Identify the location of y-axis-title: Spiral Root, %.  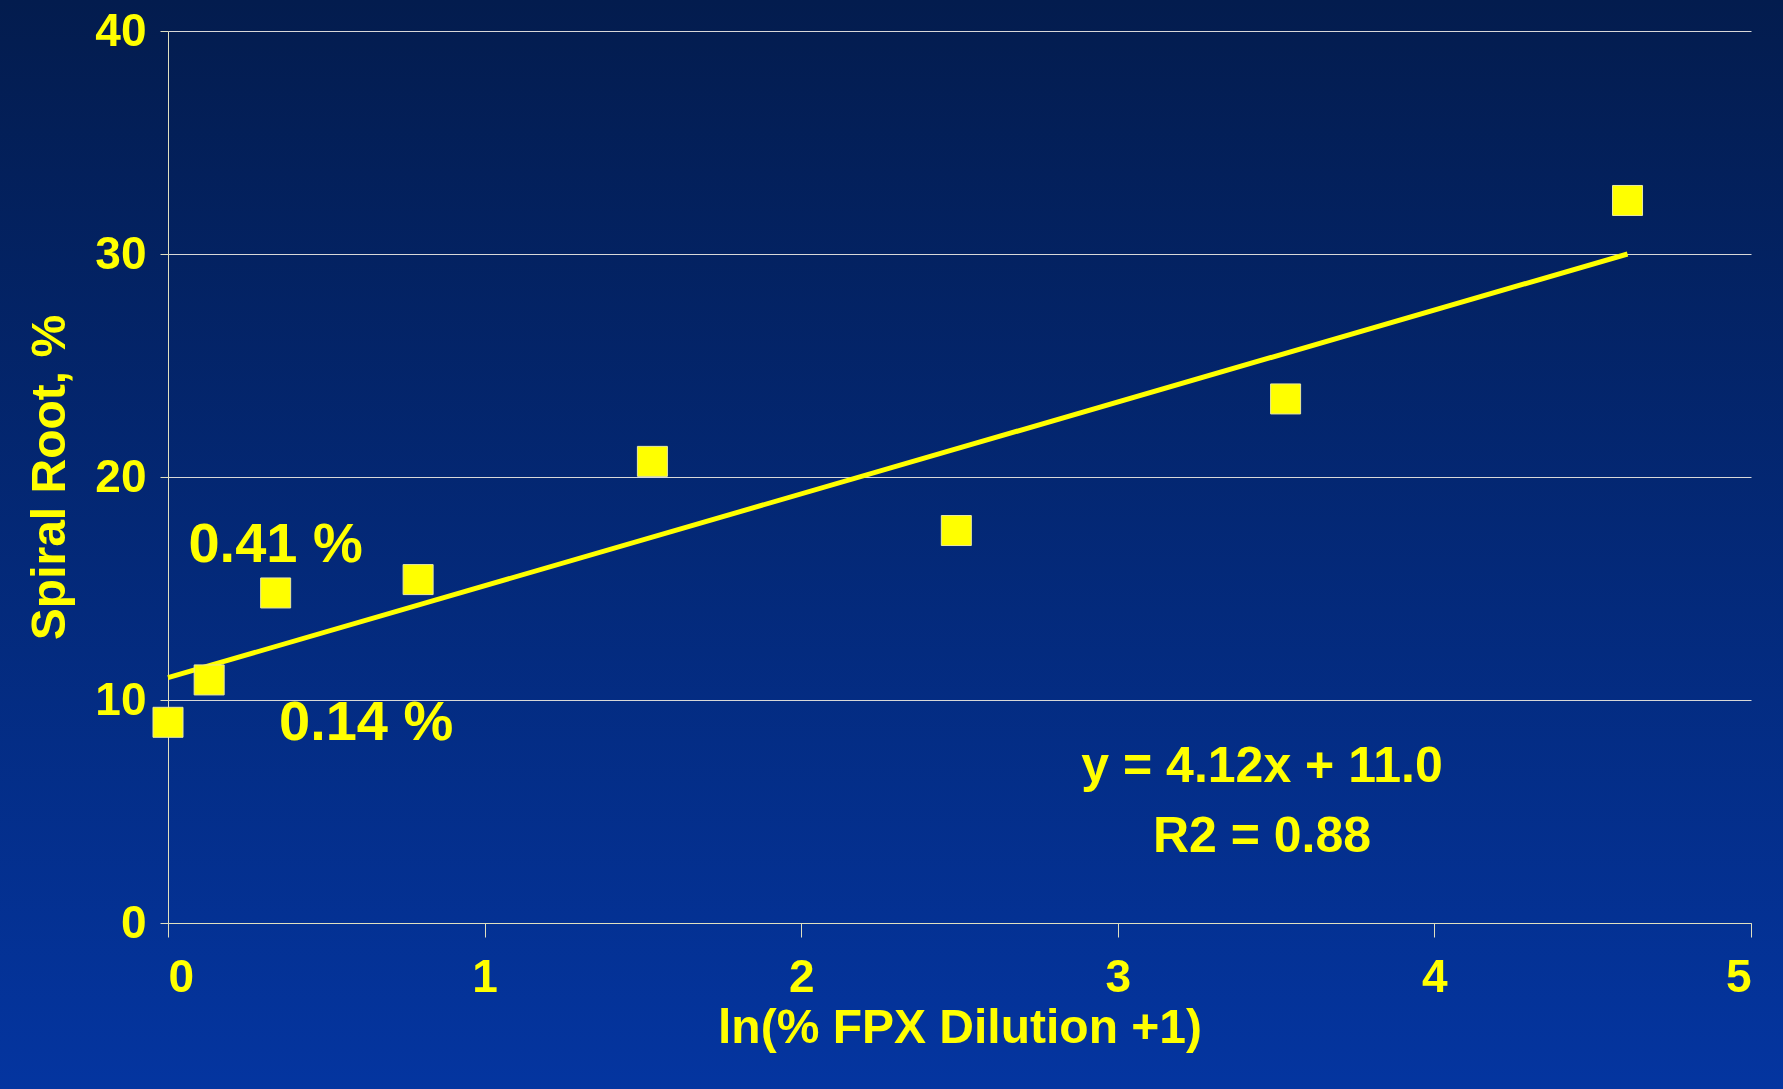
(49, 477).